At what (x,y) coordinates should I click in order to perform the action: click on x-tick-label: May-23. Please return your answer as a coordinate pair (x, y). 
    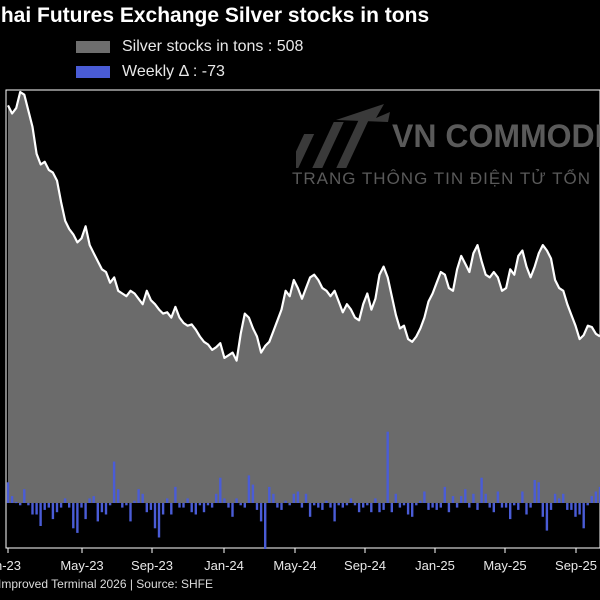
    Looking at the image, I should click on (81, 565).